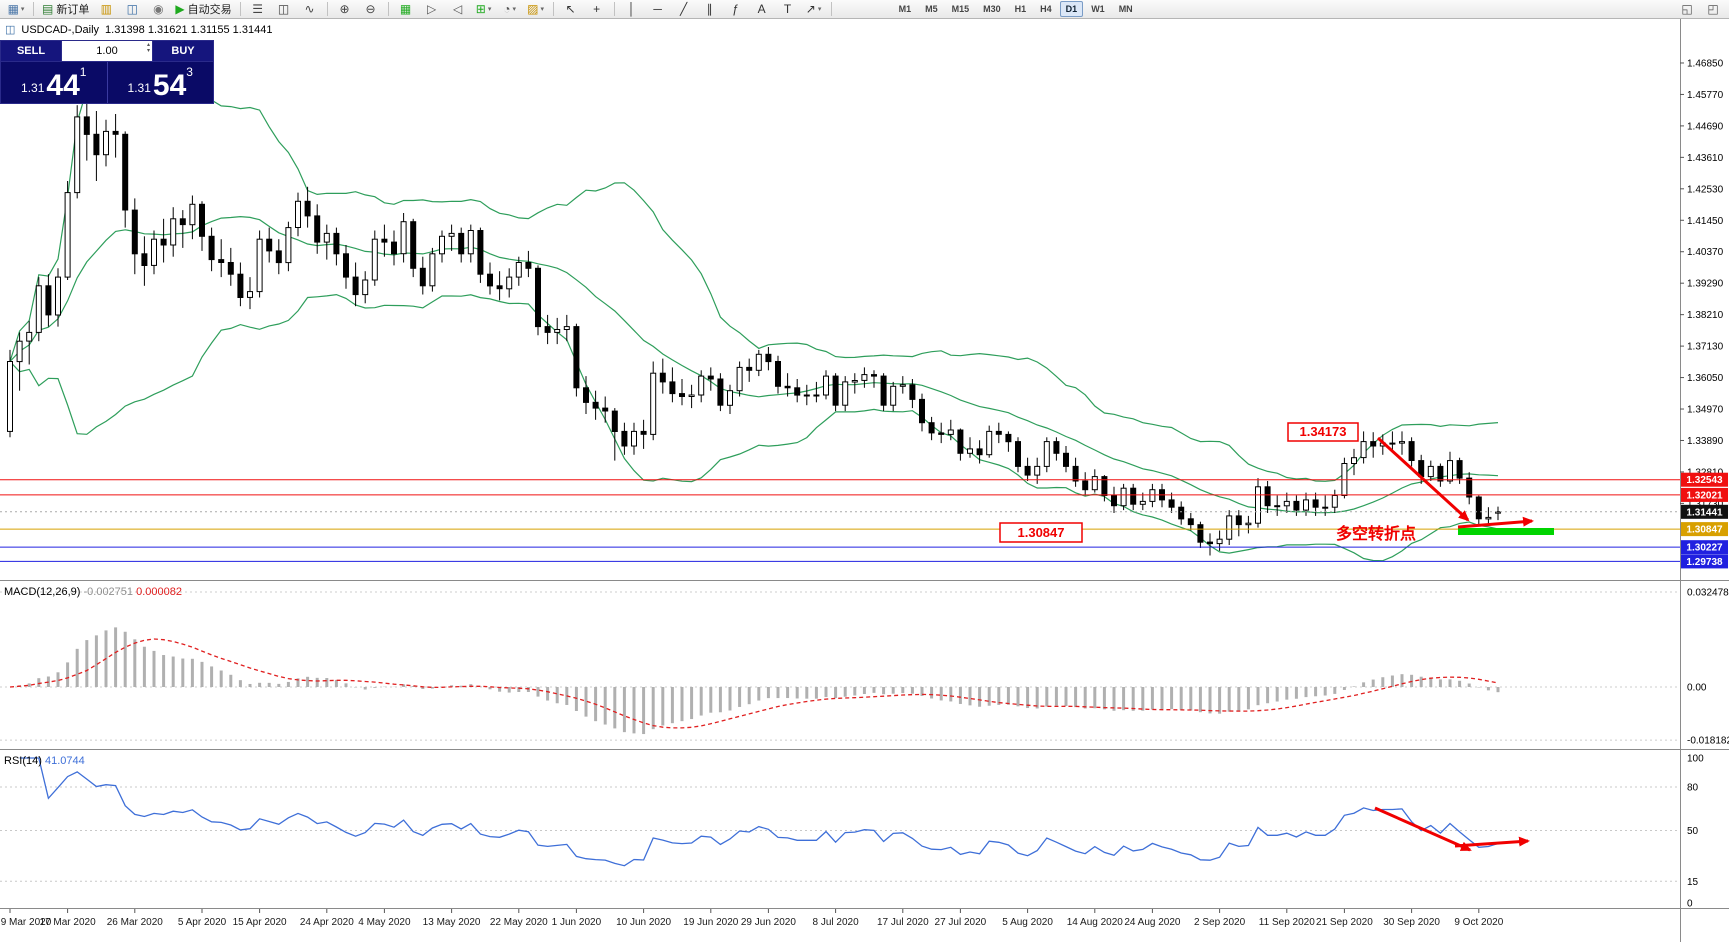 The height and width of the screenshot is (942, 1729). I want to click on toolbar-right-group: ◱ ◰, so click(1700, 9).